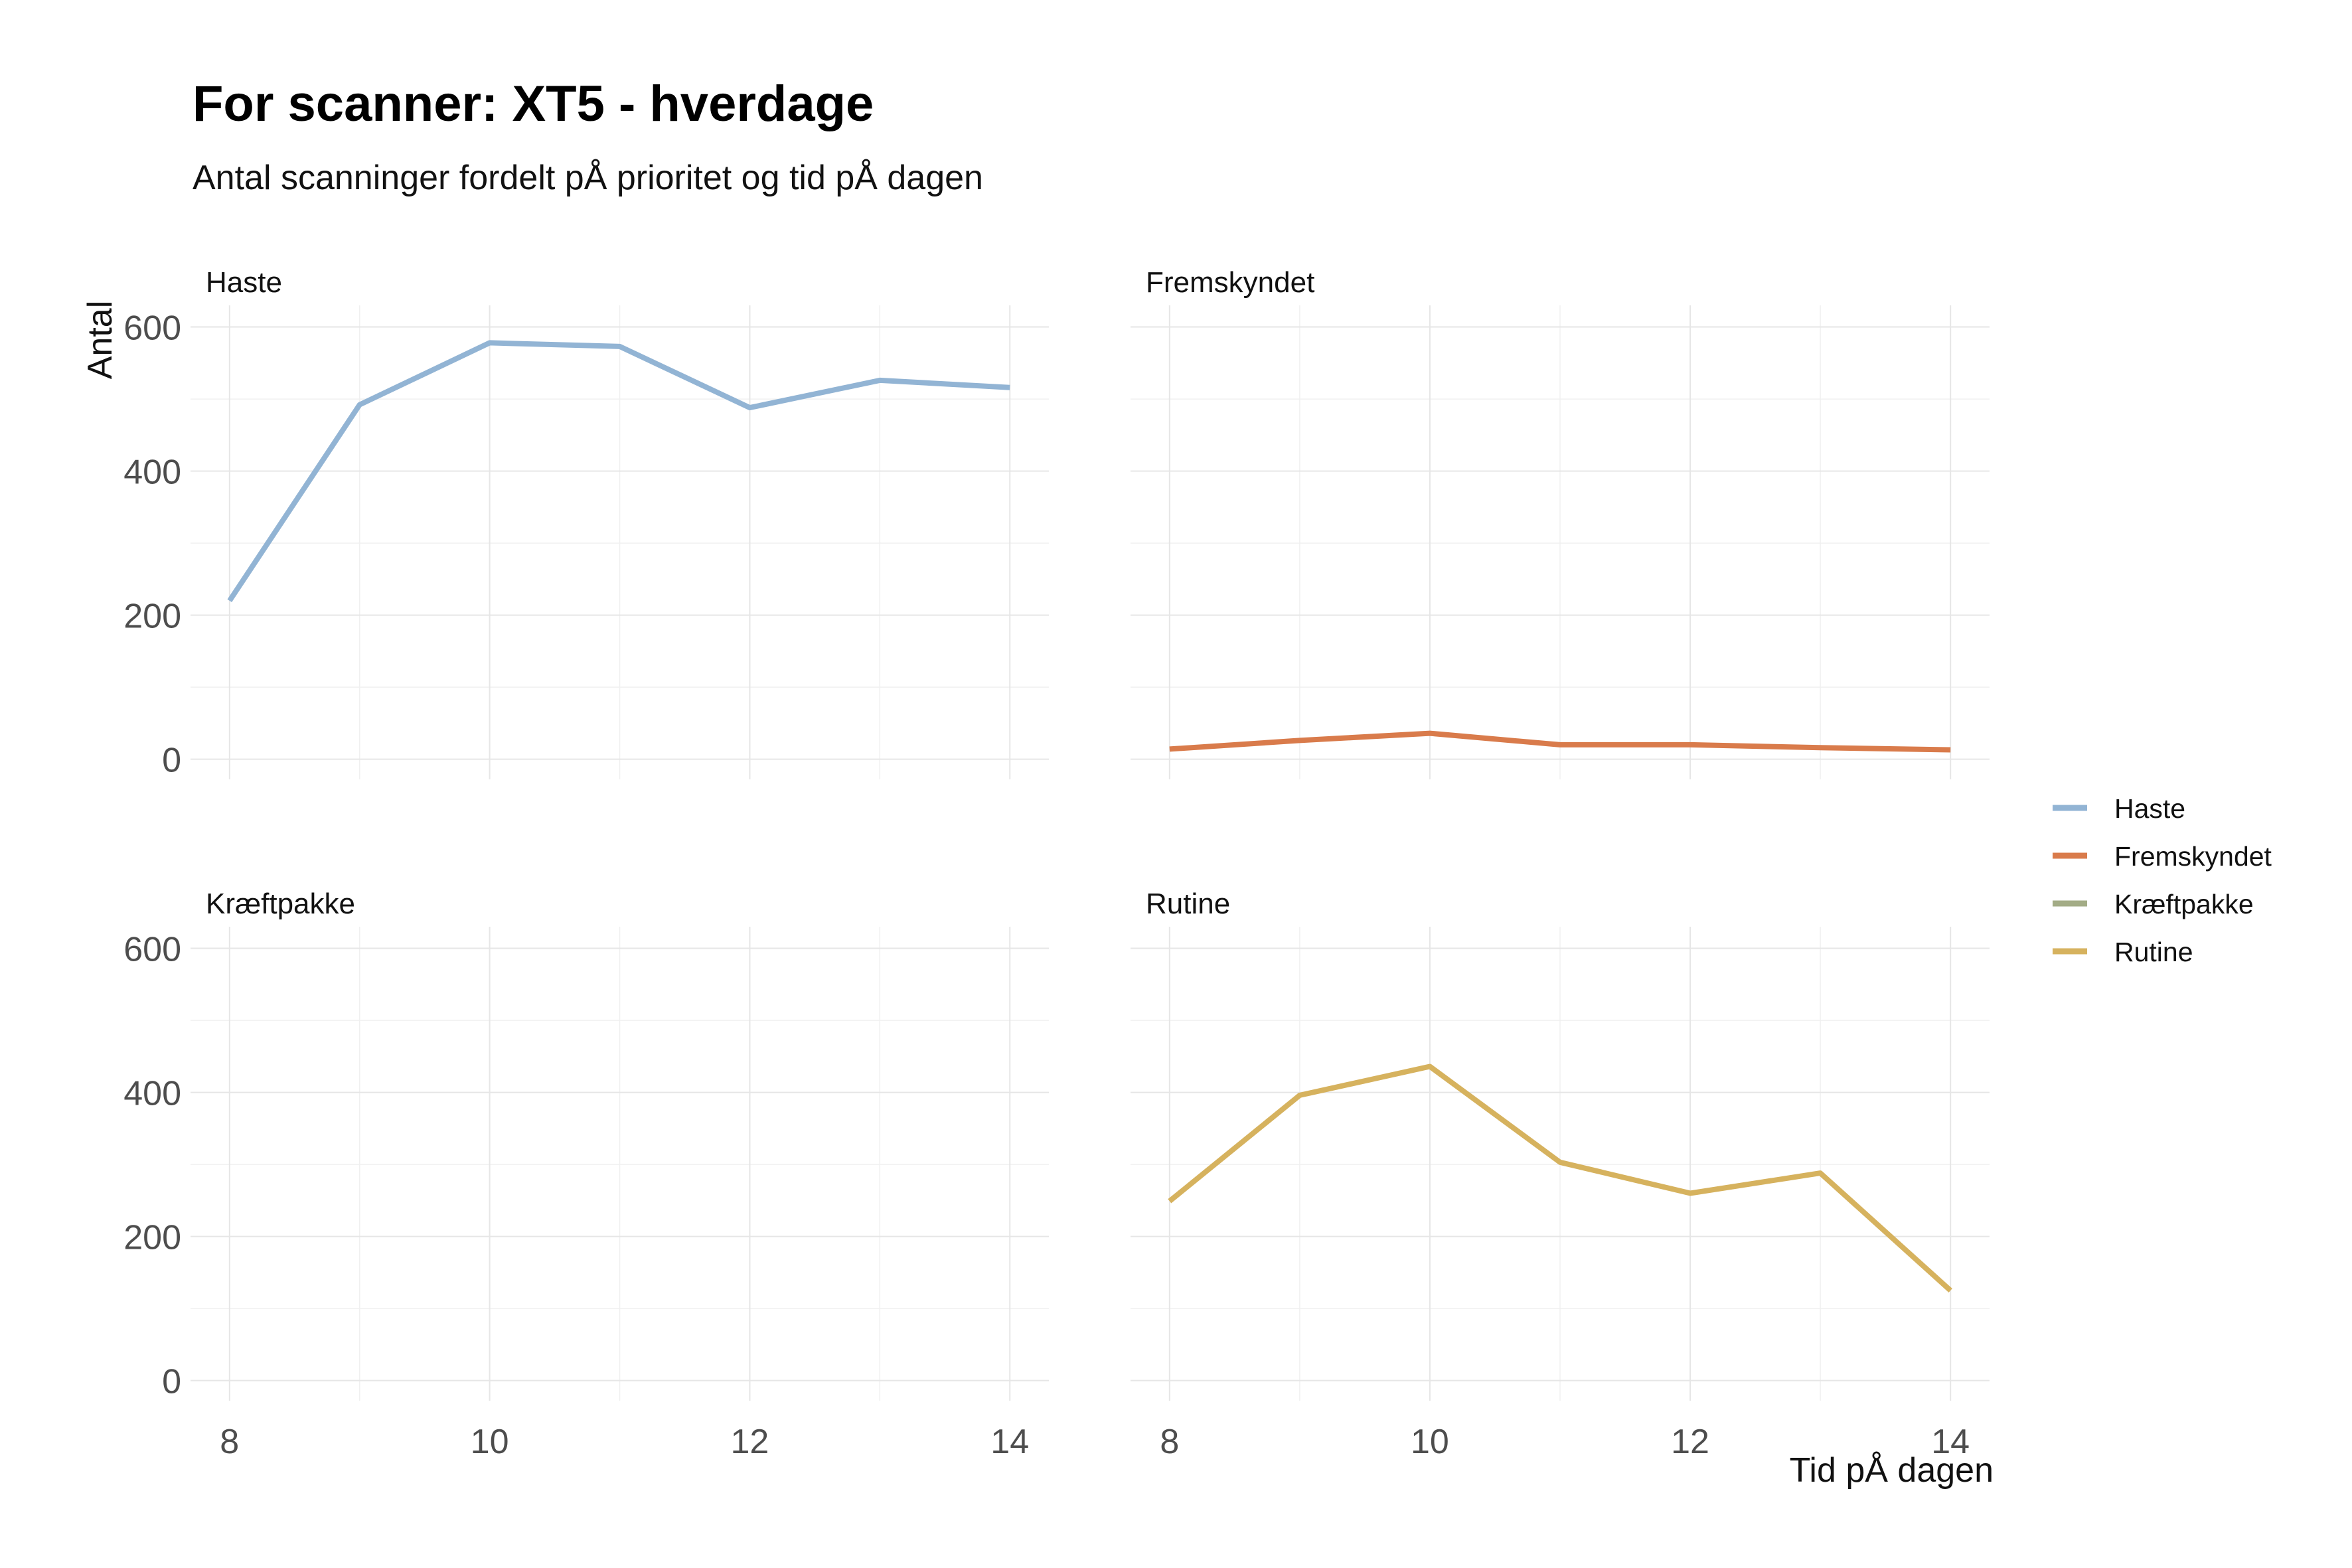 The image size is (2352, 1568). I want to click on legend: Haste Fremskyndet Kræftpakke Rutine, so click(2162, 880).